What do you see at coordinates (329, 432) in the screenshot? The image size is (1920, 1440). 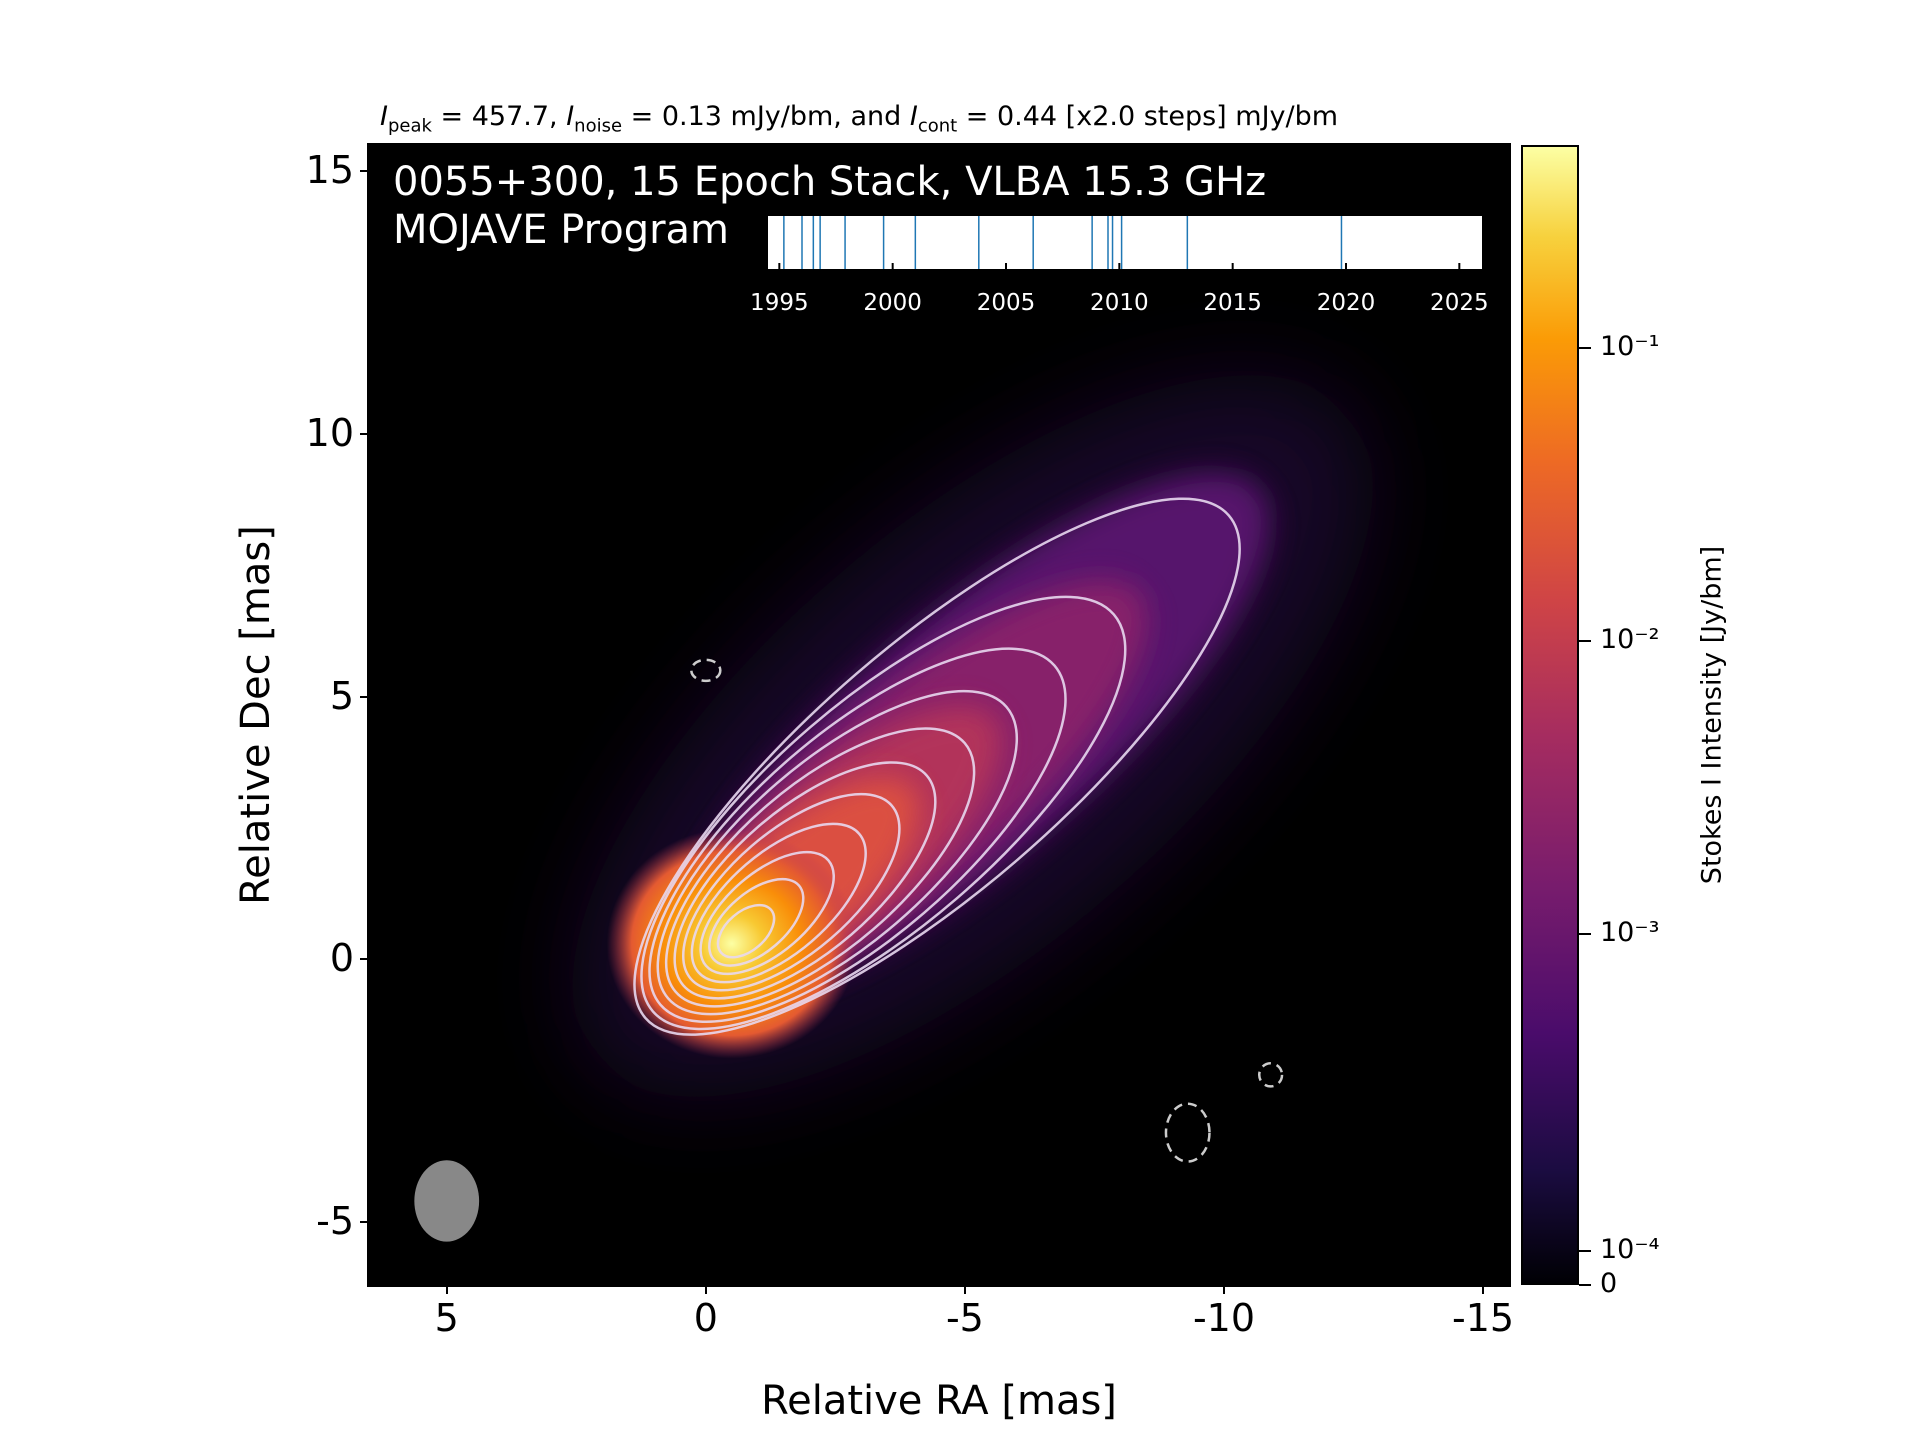 I see `y-tick-label: 10` at bounding box center [329, 432].